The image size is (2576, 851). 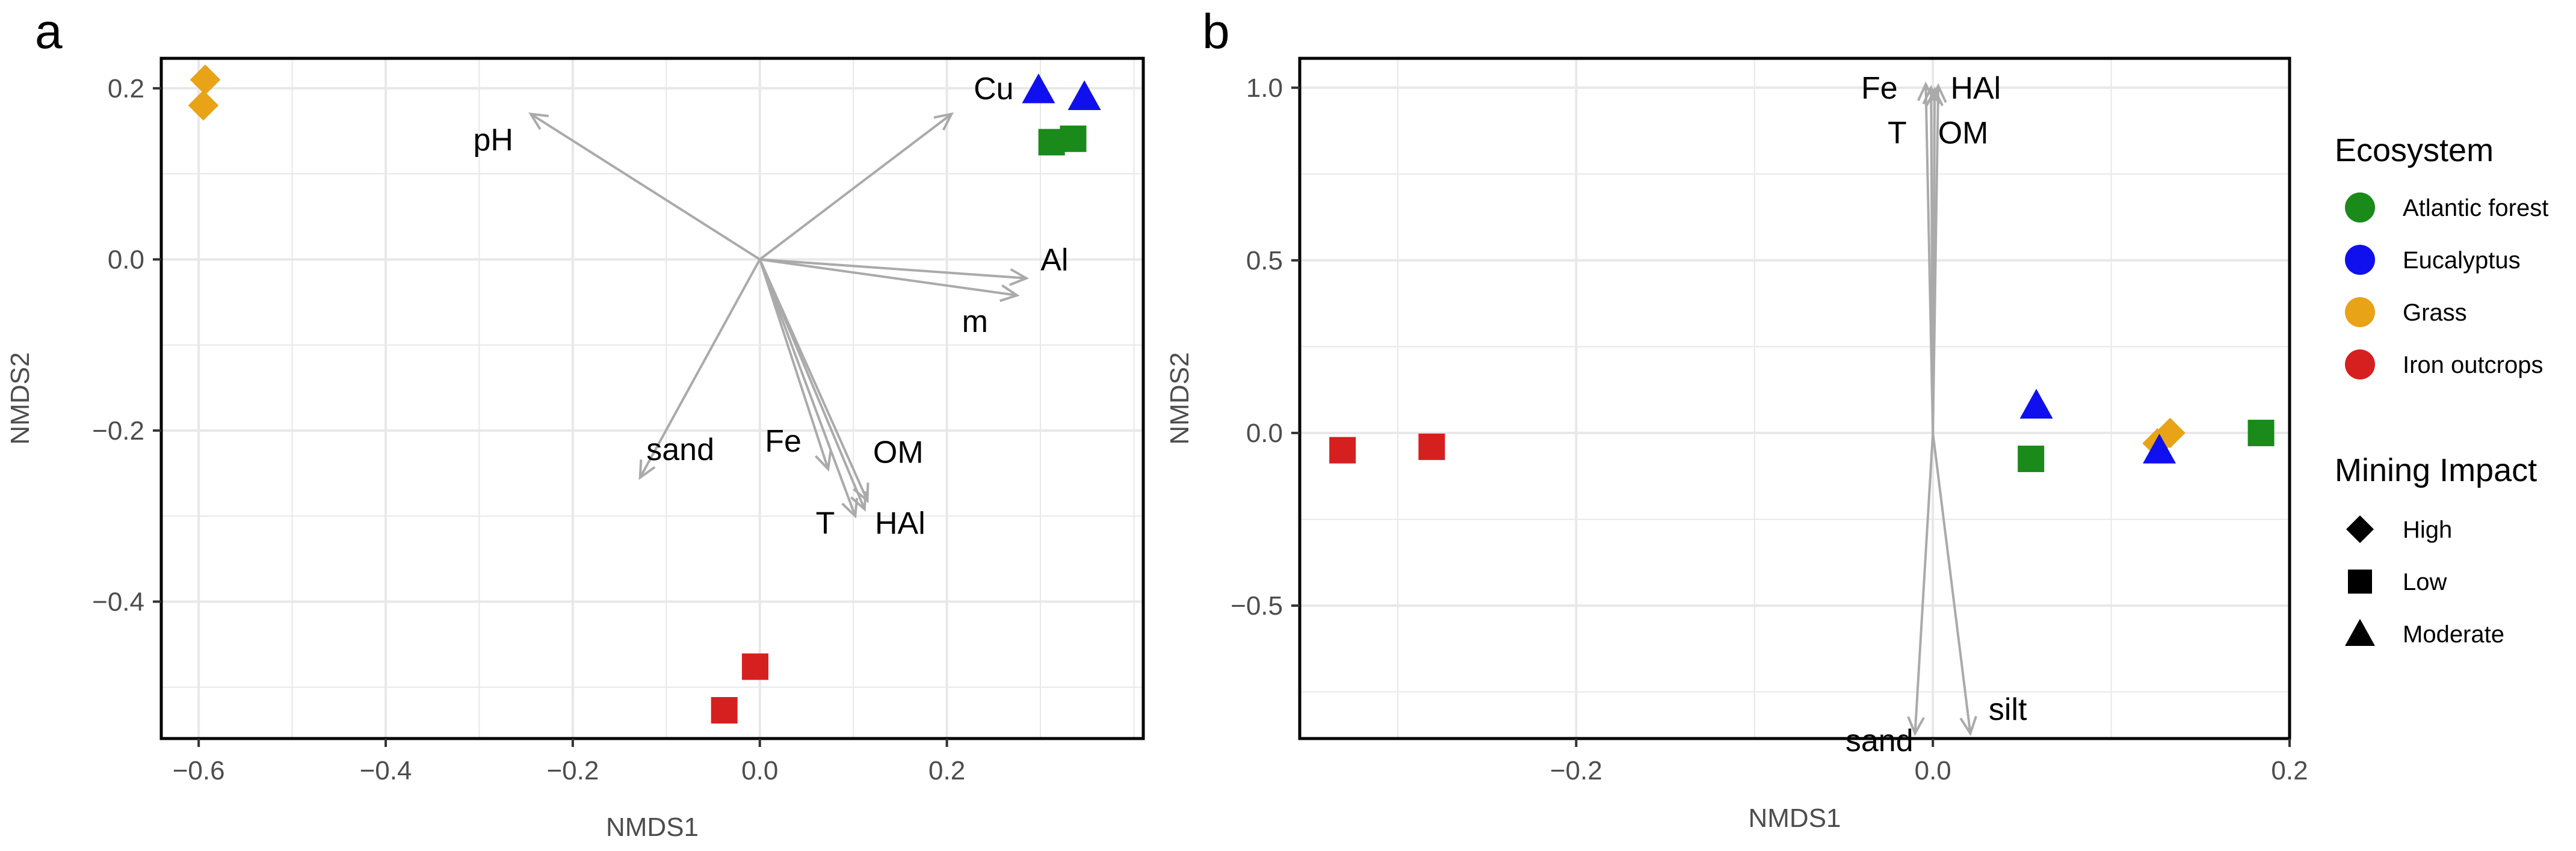 I want to click on panel-b-vector-label-T: T, so click(x=1897, y=132).